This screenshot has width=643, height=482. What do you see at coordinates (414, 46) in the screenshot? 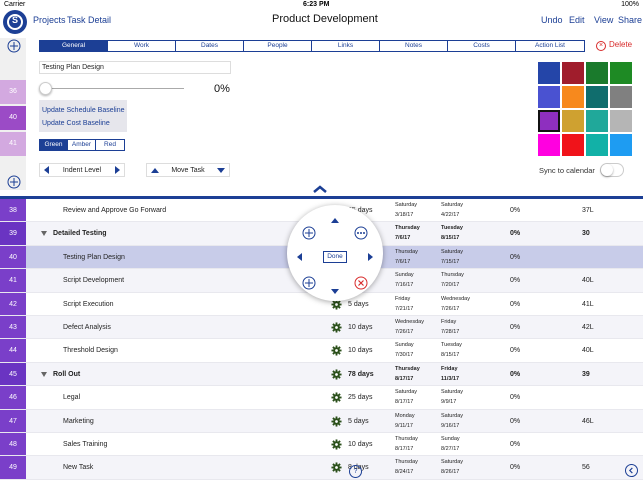
I see `tab-notes: Notes` at bounding box center [414, 46].